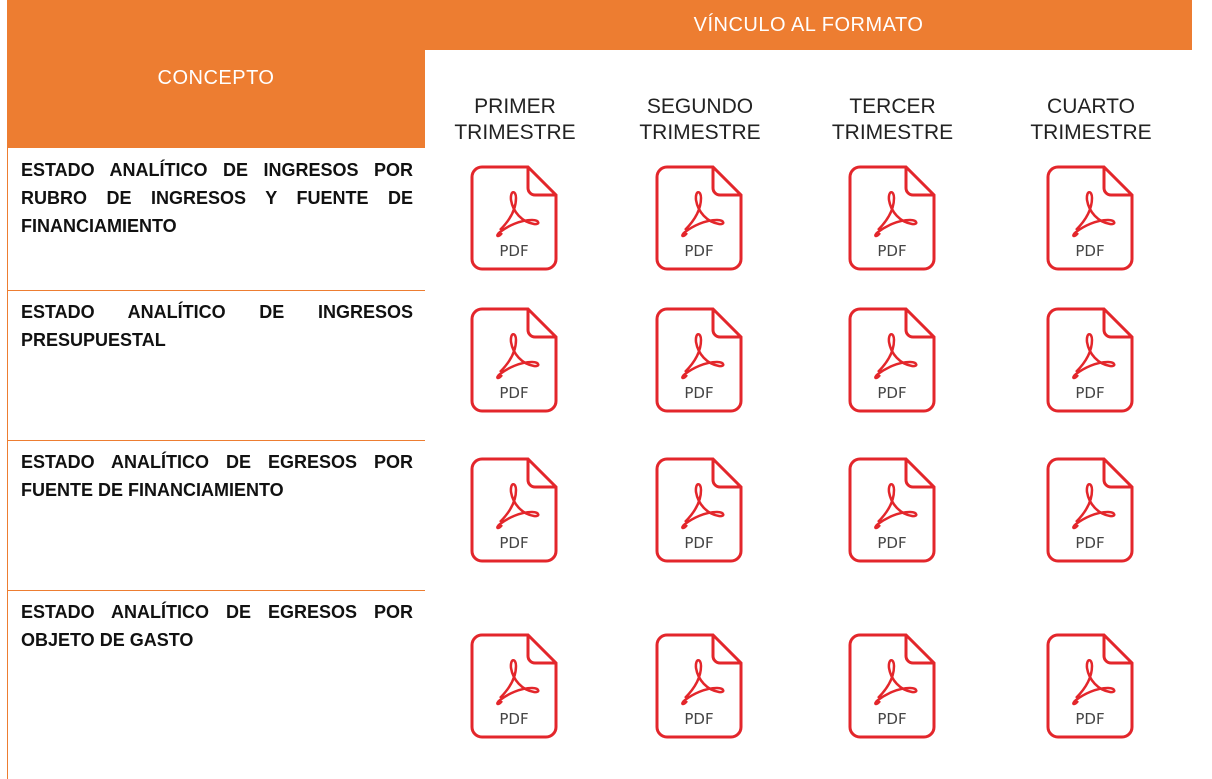 The width and height of the screenshot is (1212, 779). What do you see at coordinates (1091, 119) in the screenshot?
I see `quarter-header: CUARTO TRIMESTRE` at bounding box center [1091, 119].